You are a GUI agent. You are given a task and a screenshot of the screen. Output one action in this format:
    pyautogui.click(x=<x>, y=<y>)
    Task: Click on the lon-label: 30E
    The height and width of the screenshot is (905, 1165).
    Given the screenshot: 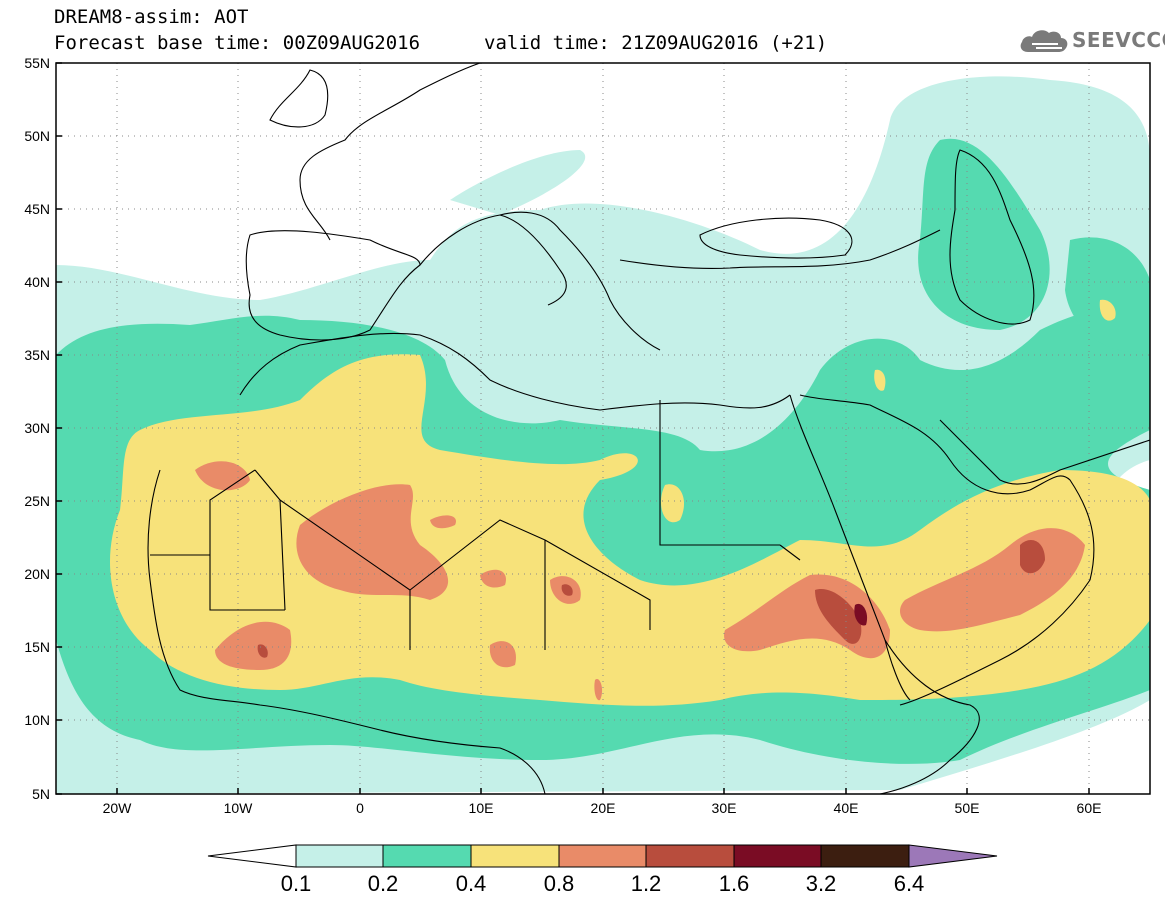 What is the action you would take?
    pyautogui.click(x=724, y=808)
    